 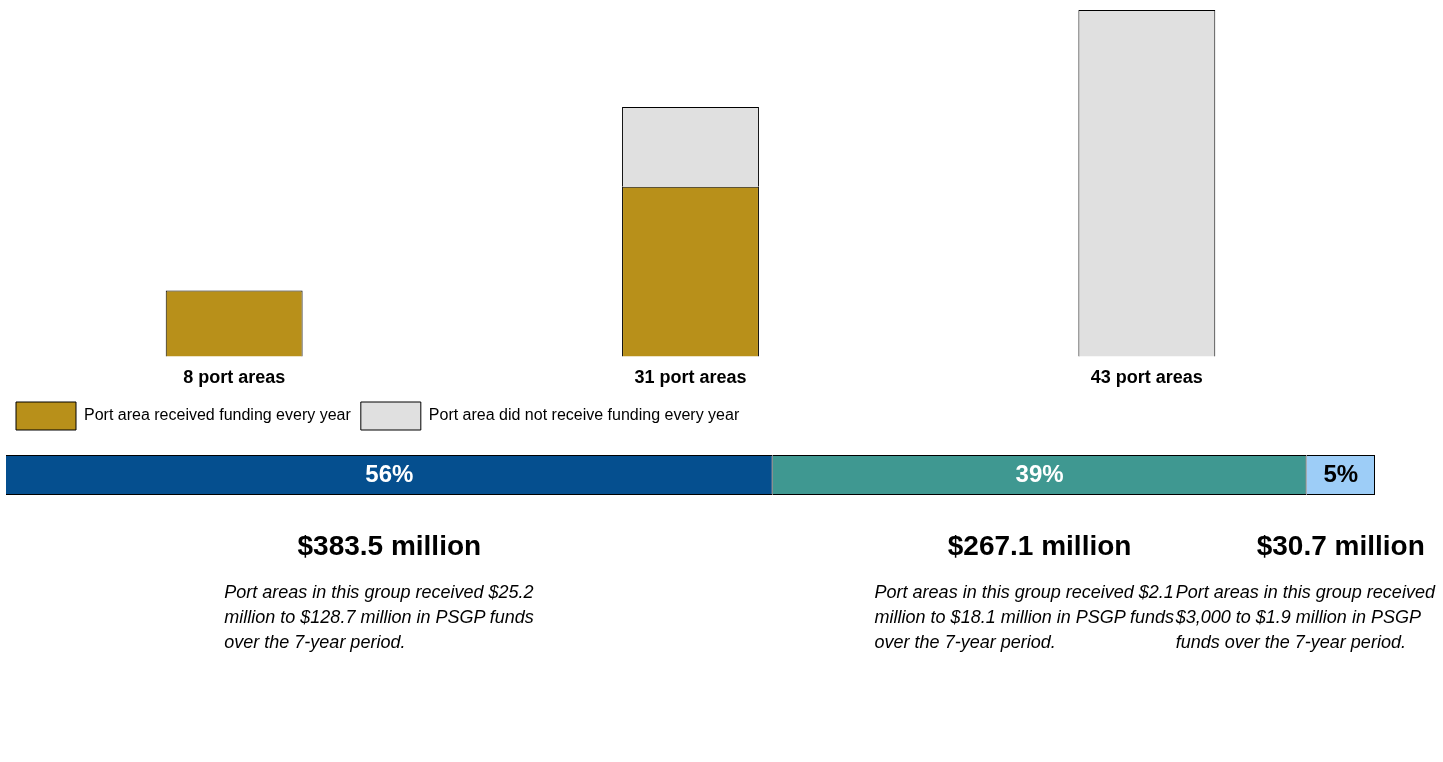 What do you see at coordinates (218, 415) in the screenshot?
I see `legend-label: Port area received funding every year` at bounding box center [218, 415].